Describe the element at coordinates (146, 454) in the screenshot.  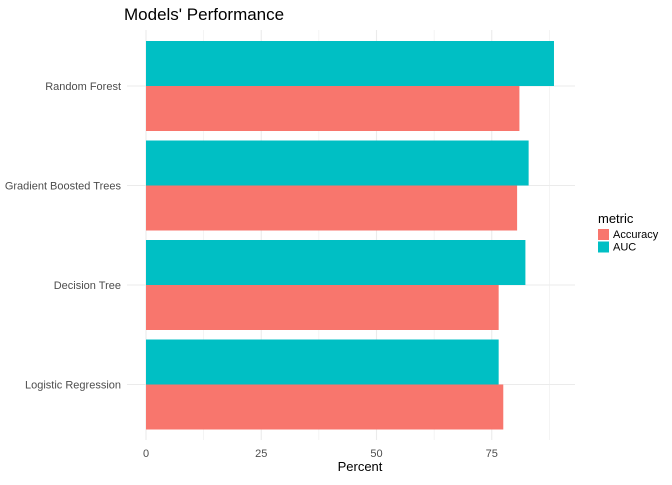
I see `x-tick-label: 0` at that location.